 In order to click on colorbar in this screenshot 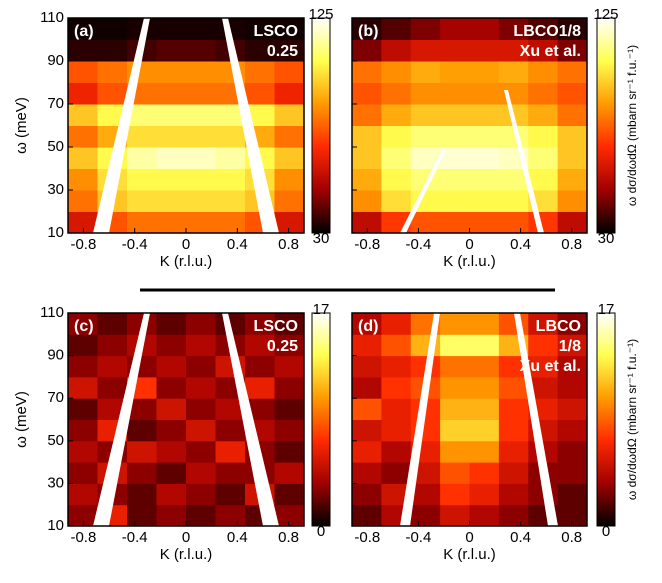, I will do `click(321, 419)`.